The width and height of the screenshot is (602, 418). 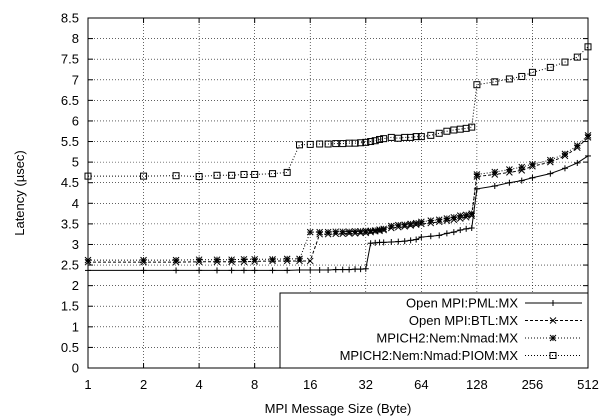 I want to click on y-axis-title: Latency (µsec), so click(x=19, y=193).